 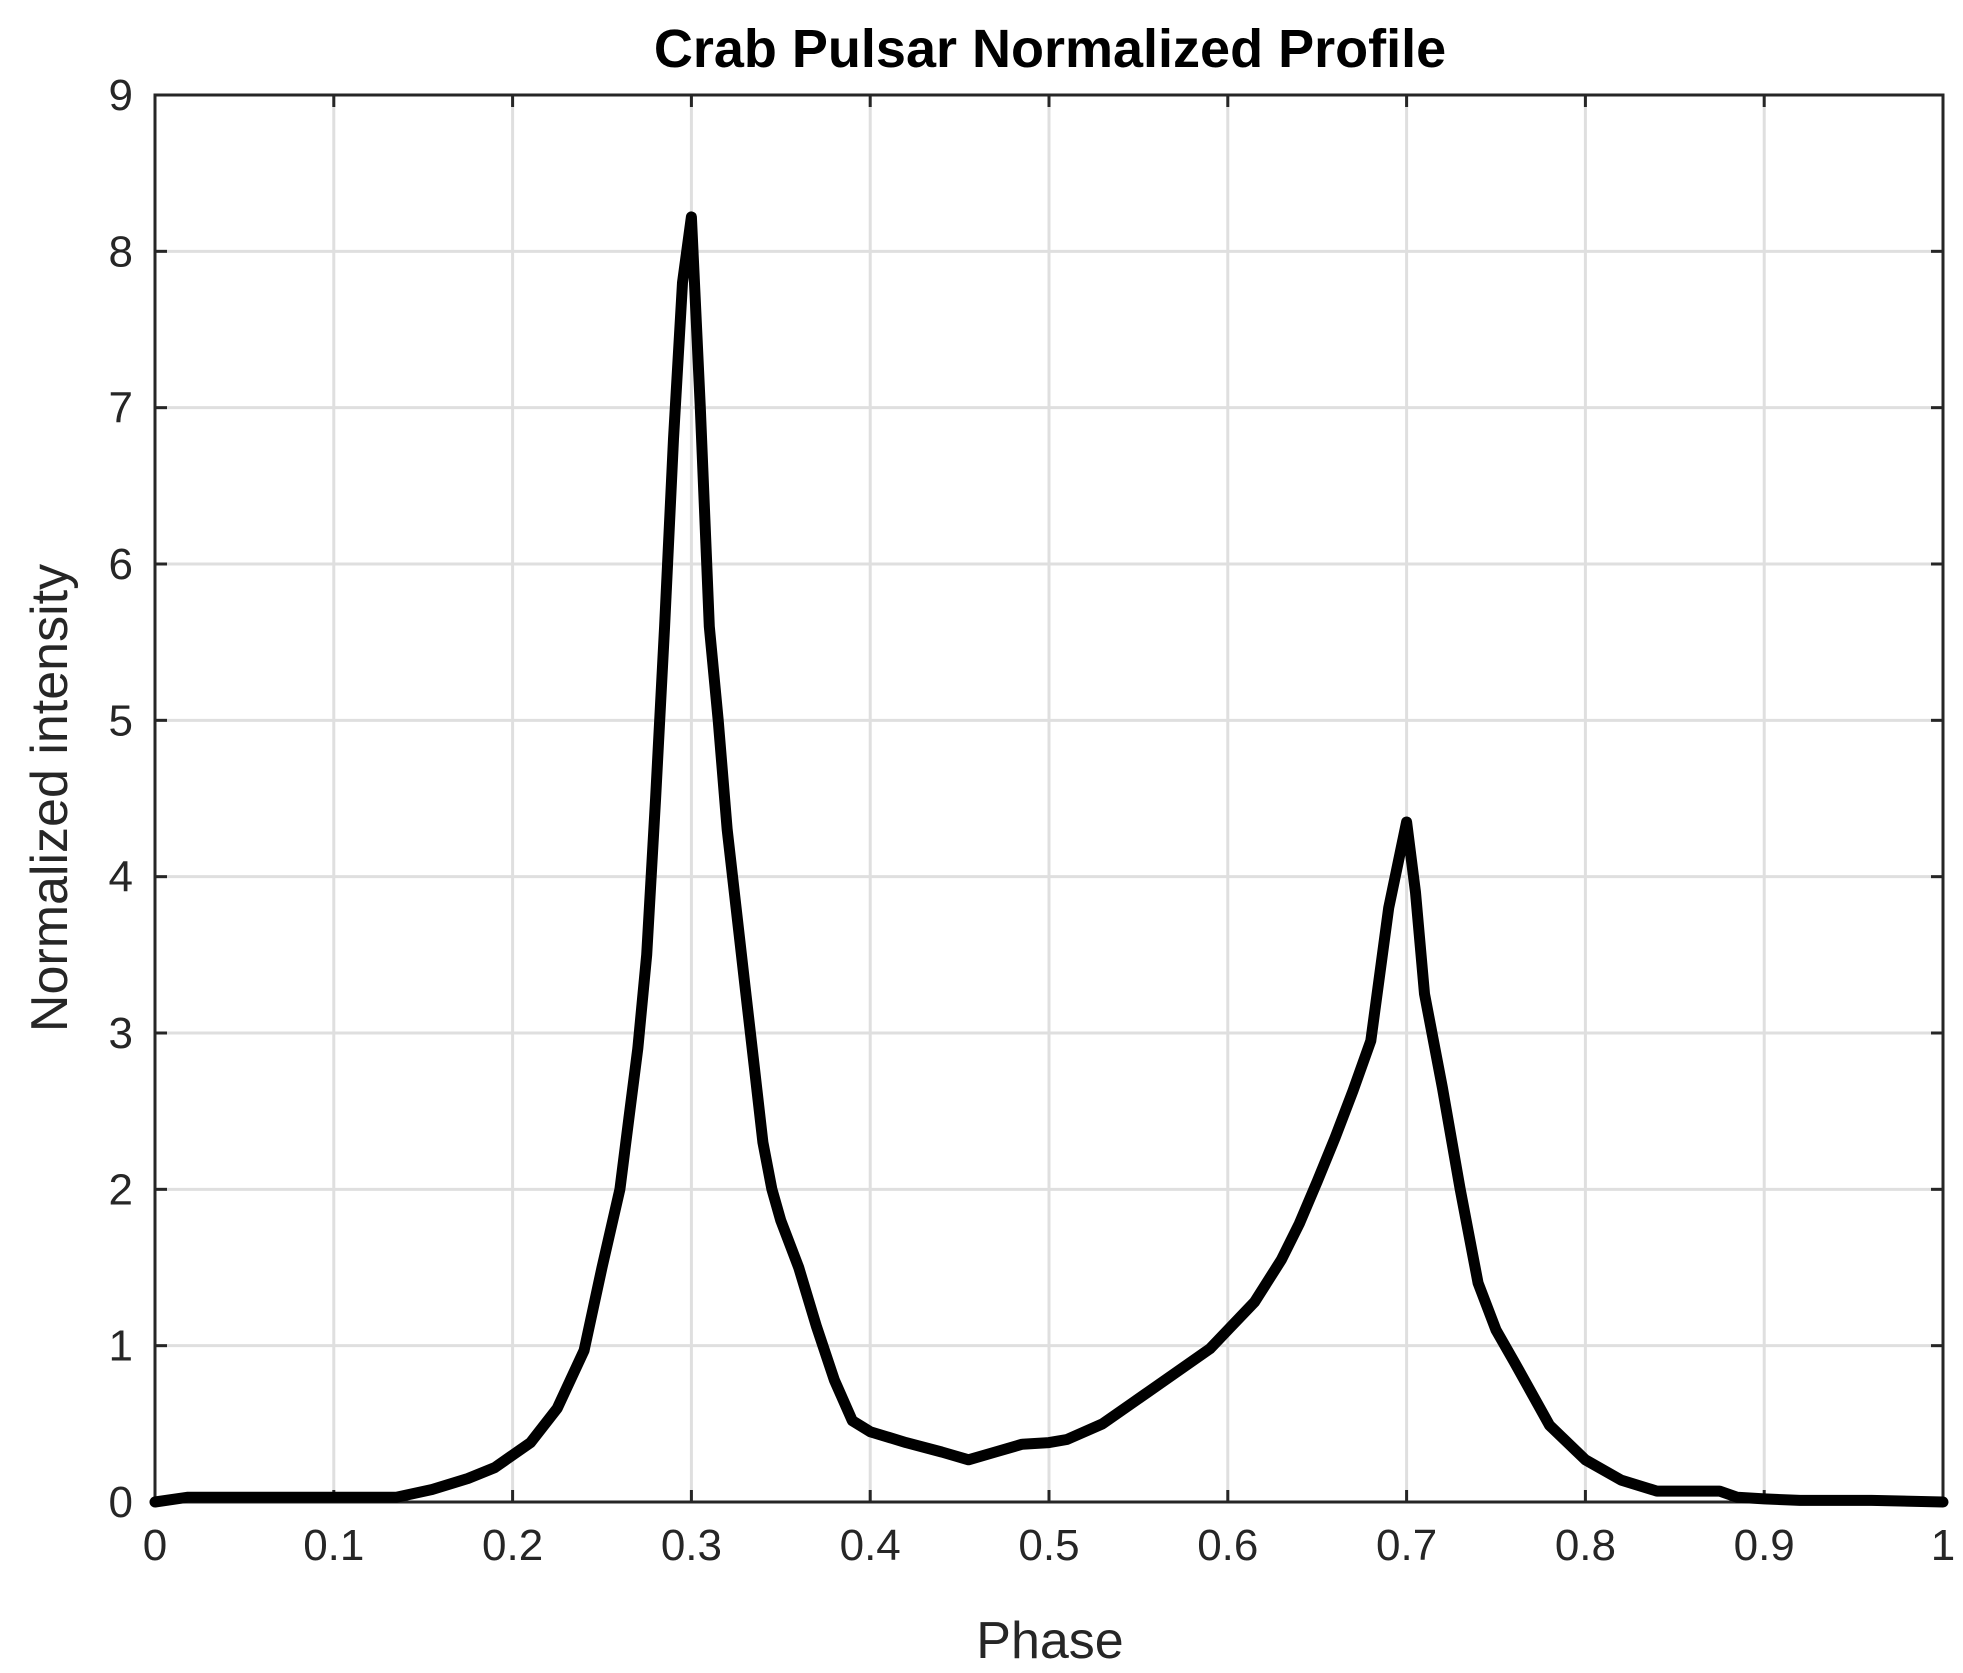 I want to click on x-tick-labels: 0 0.1 0.2 0.3 0.4 0.5 0.6 0.7 0.8 0.9 1, so click(x=1049, y=1545).